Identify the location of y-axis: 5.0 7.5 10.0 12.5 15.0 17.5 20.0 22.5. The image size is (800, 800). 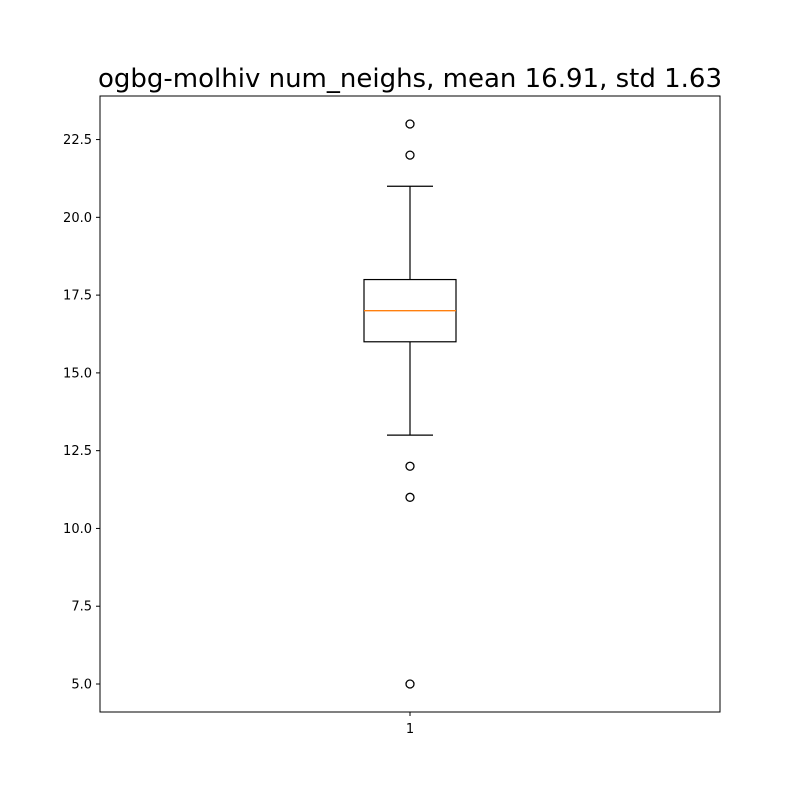
(81, 413).